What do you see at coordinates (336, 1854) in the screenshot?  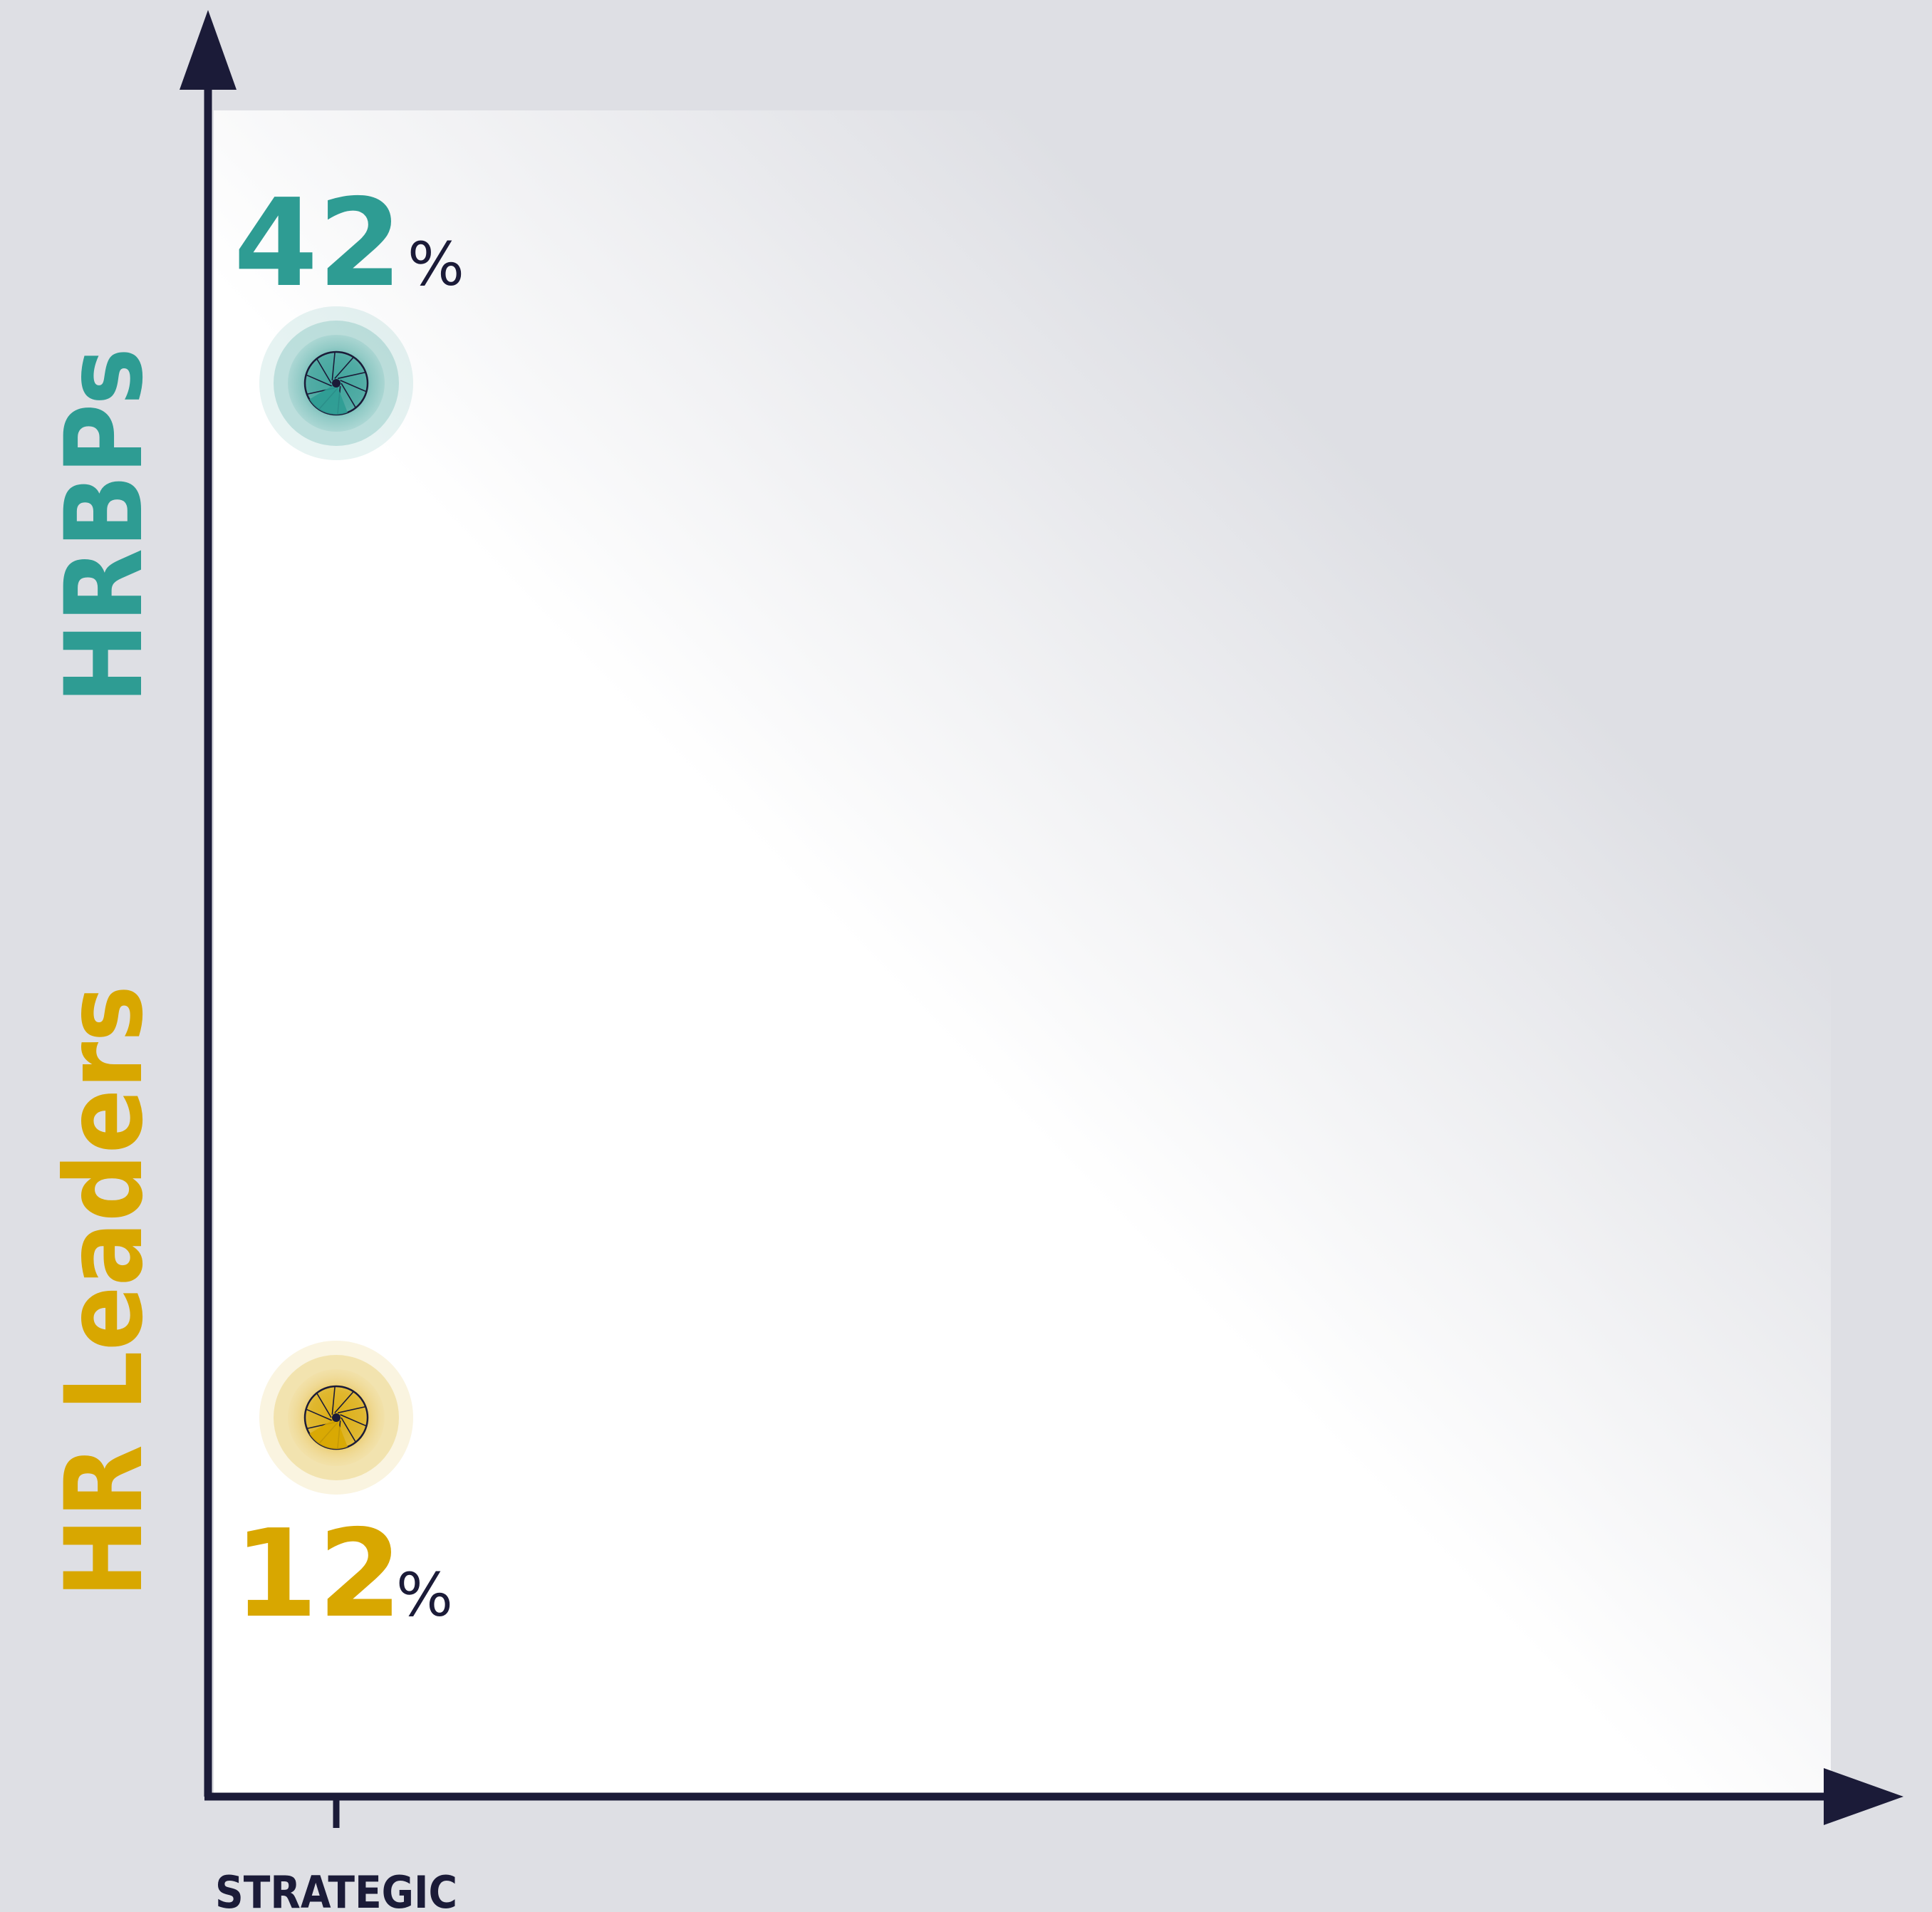 I see `x-ticks: STRATEGIC` at bounding box center [336, 1854].